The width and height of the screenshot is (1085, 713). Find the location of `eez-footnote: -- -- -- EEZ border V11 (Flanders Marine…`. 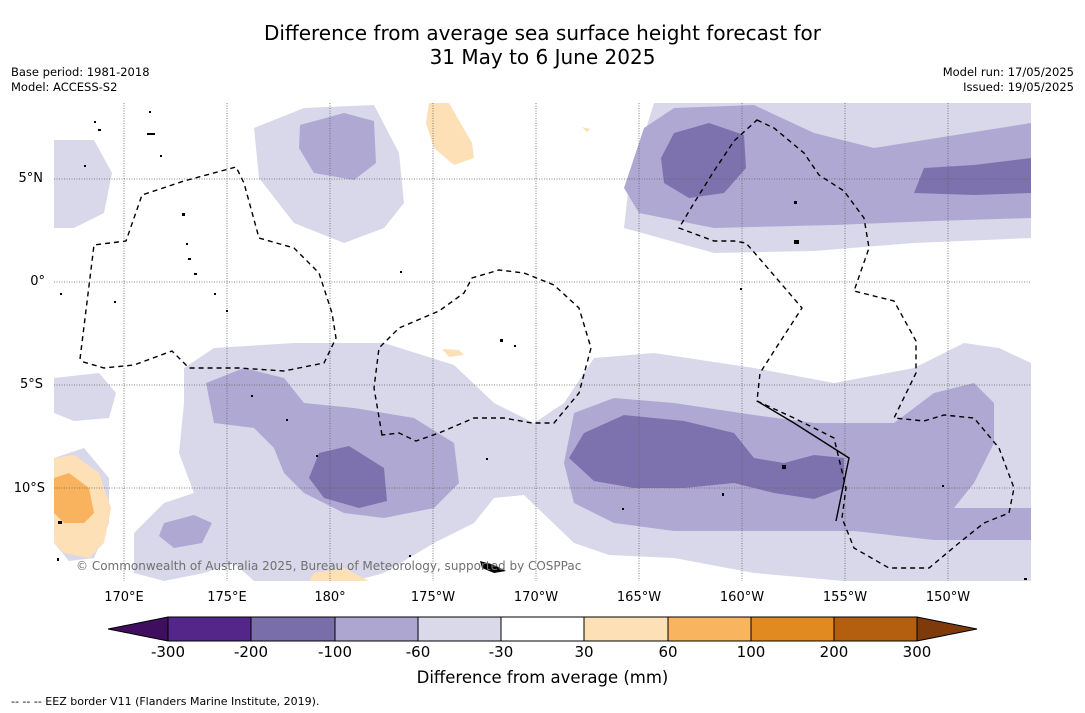

eez-footnote: -- -- -- EEZ border V11 (Flanders Marine… is located at coordinates (165, 701).